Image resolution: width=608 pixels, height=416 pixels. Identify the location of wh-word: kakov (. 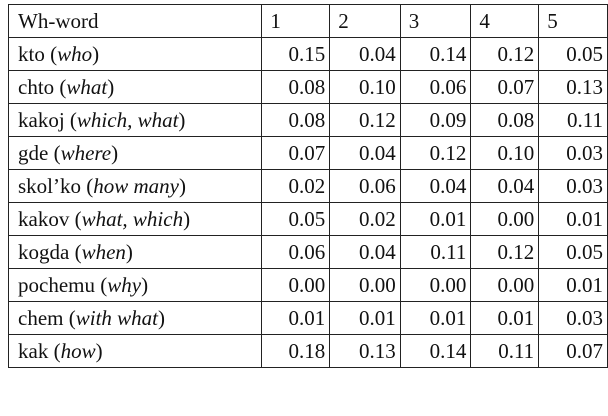
(50, 218).